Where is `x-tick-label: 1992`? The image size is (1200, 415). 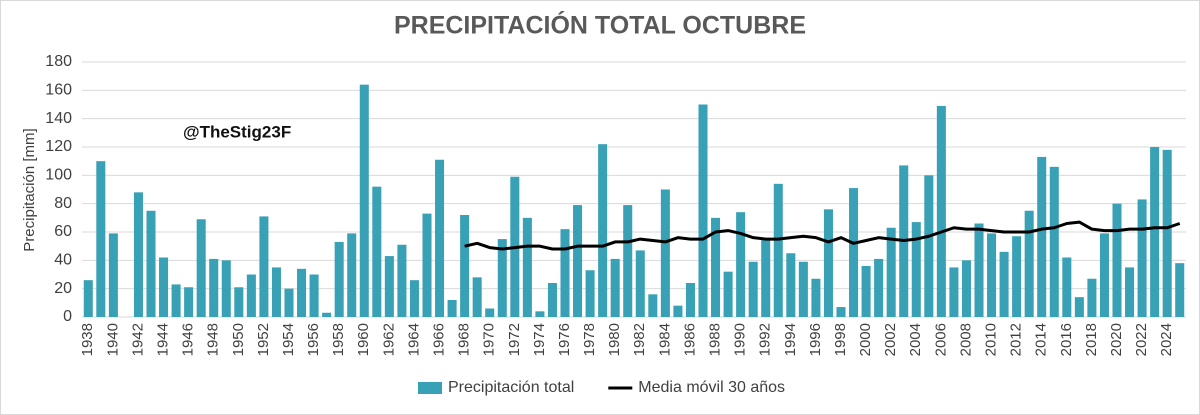 x-tick-label: 1992 is located at coordinates (765, 339).